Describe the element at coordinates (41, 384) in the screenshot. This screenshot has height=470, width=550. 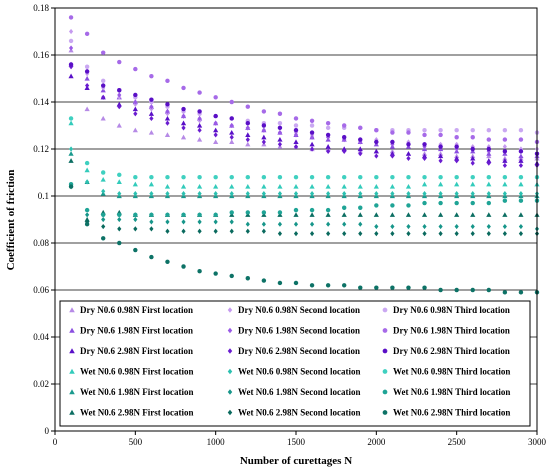
I see `y-tick-label: 0.02` at that location.